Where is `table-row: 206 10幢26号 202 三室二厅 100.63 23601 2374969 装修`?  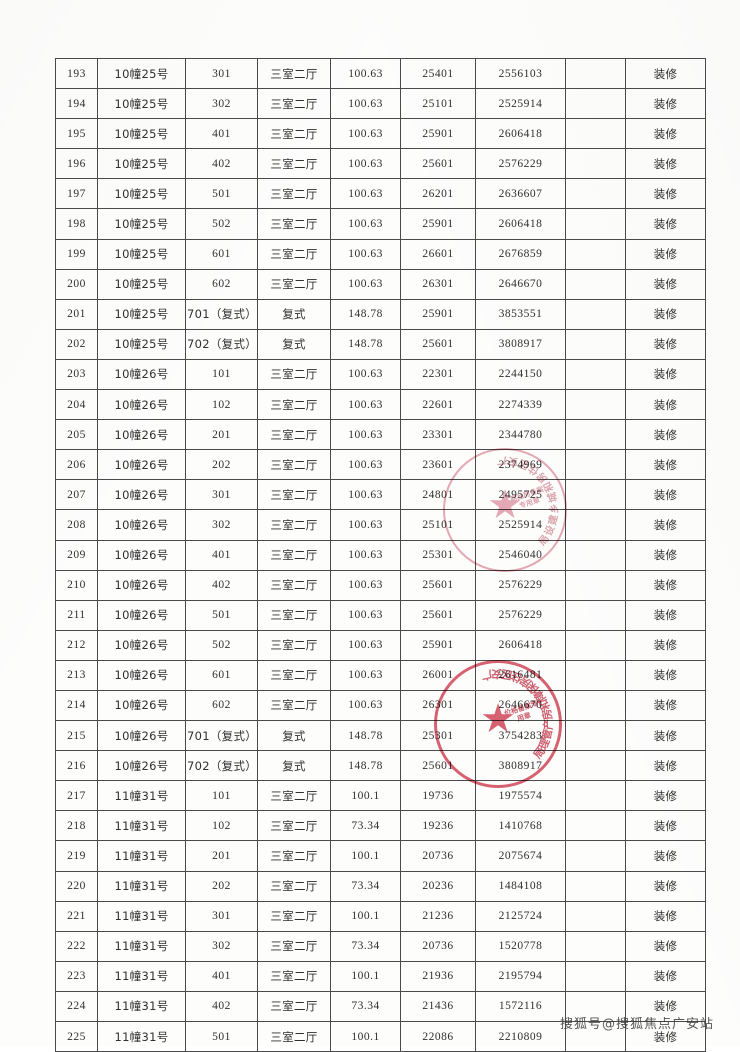
table-row: 206 10幢26号 202 三室二厅 100.63 23601 2374969 装修 is located at coordinates (380, 465).